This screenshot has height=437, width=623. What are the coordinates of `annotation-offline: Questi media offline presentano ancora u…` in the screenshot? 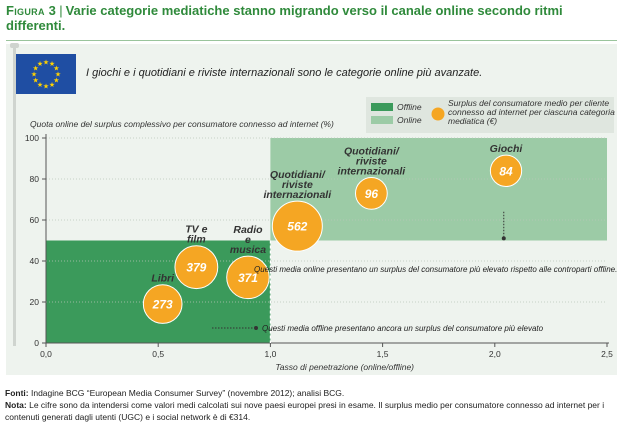 It's located at (403, 328).